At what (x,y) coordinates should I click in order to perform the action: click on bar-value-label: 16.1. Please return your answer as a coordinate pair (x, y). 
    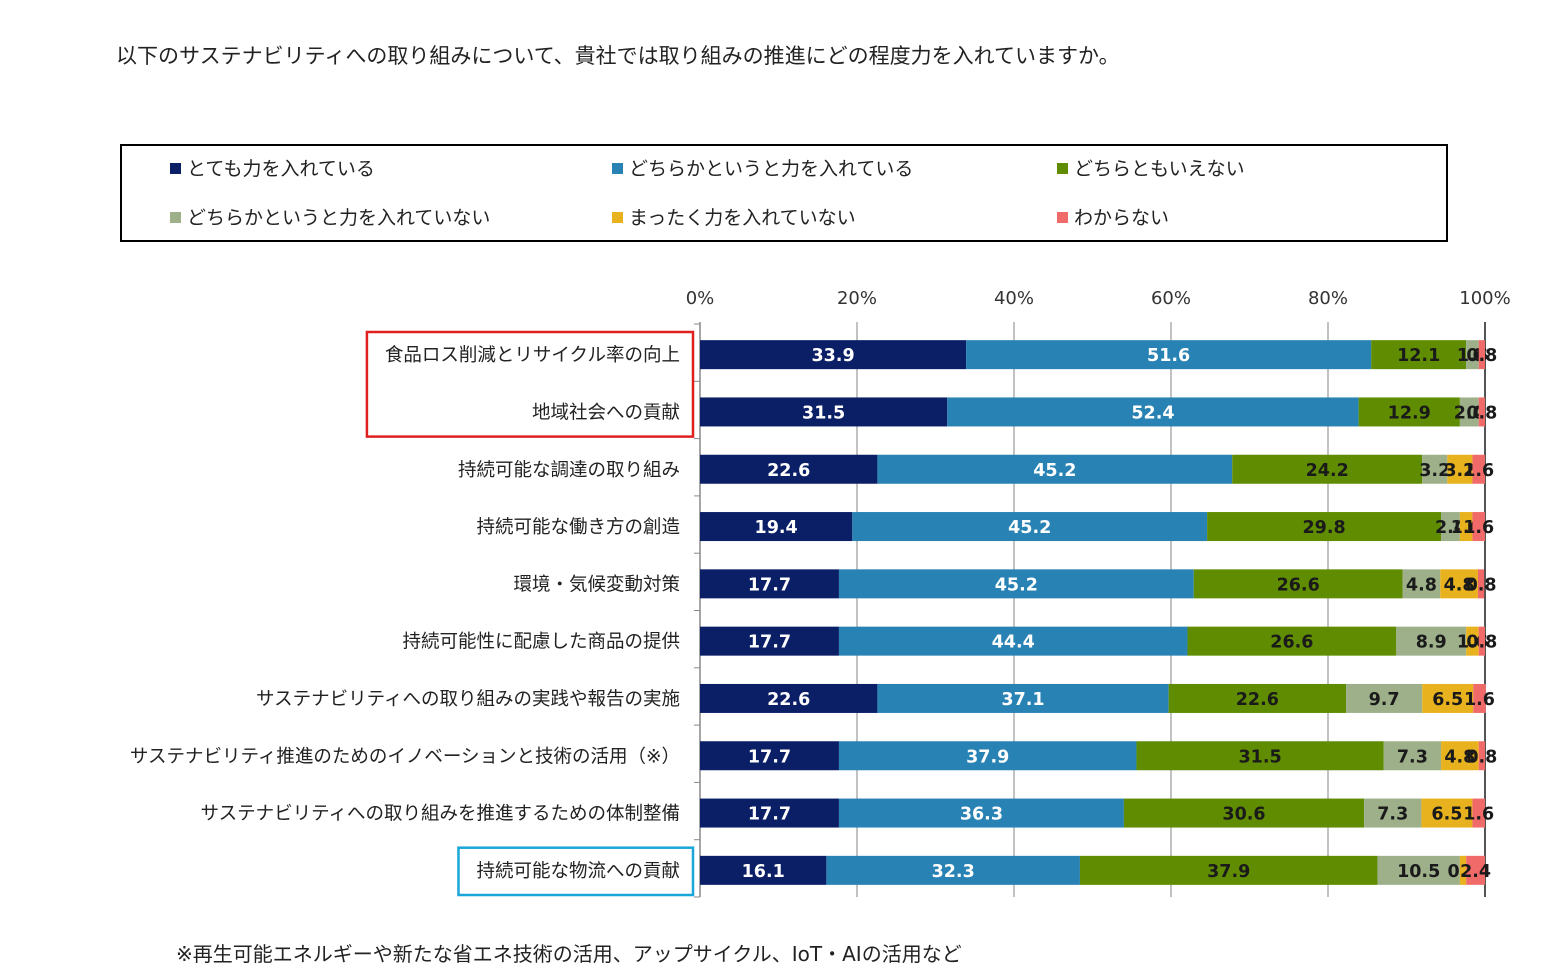
    Looking at the image, I should click on (763, 872).